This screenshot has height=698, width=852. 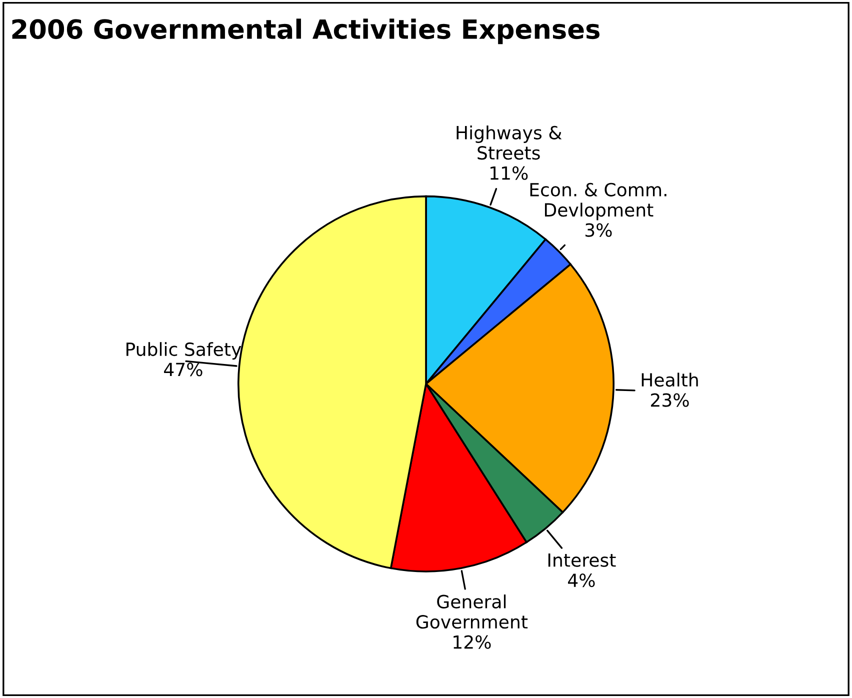 What do you see at coordinates (509, 143) in the screenshot?
I see `slice-label: Highways & Streets` at bounding box center [509, 143].